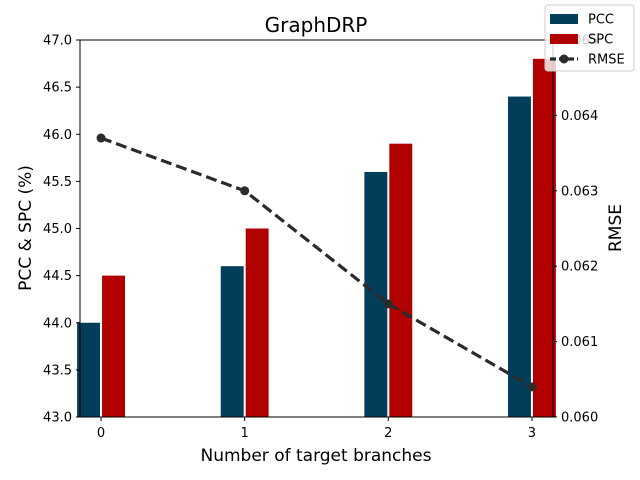 The width and height of the screenshot is (640, 480). What do you see at coordinates (388, 433) in the screenshot?
I see `x-tick-label-2: 2` at bounding box center [388, 433].